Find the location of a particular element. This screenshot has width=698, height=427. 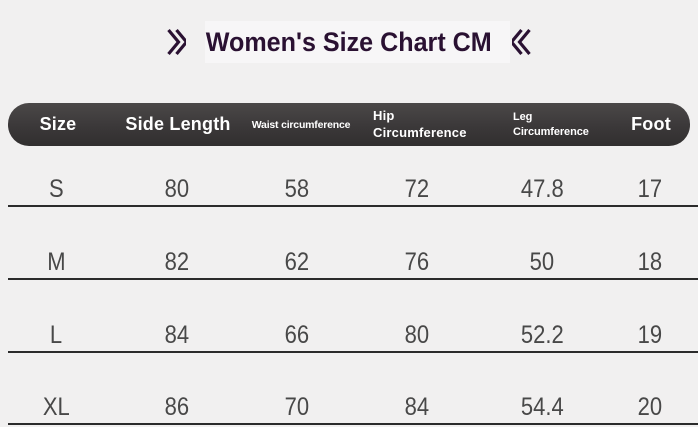

cell-hip: 84 is located at coordinates (417, 409).